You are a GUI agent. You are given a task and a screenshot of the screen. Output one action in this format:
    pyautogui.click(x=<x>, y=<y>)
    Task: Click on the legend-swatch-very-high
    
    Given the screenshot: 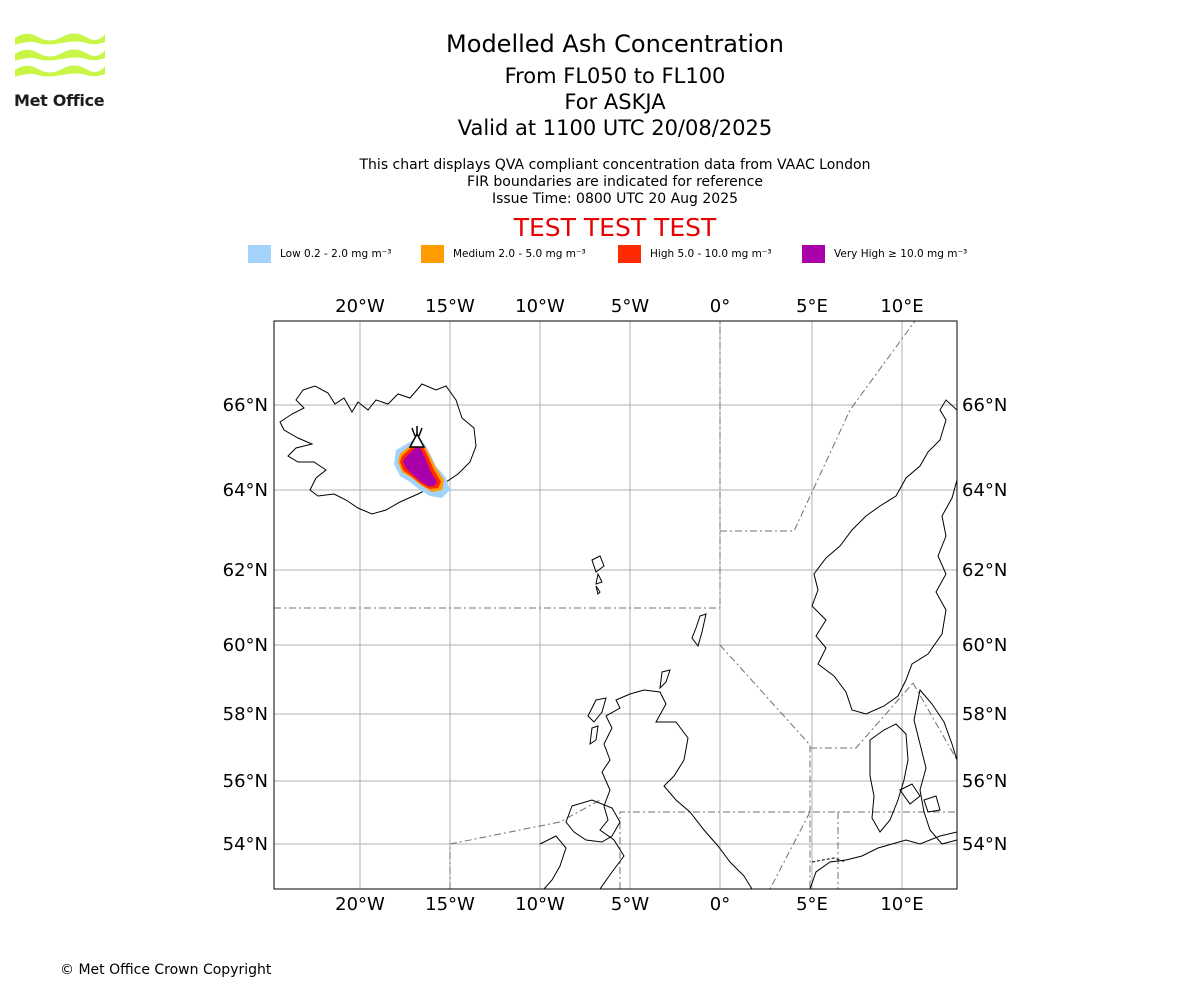 What is the action you would take?
    pyautogui.click(x=813, y=254)
    